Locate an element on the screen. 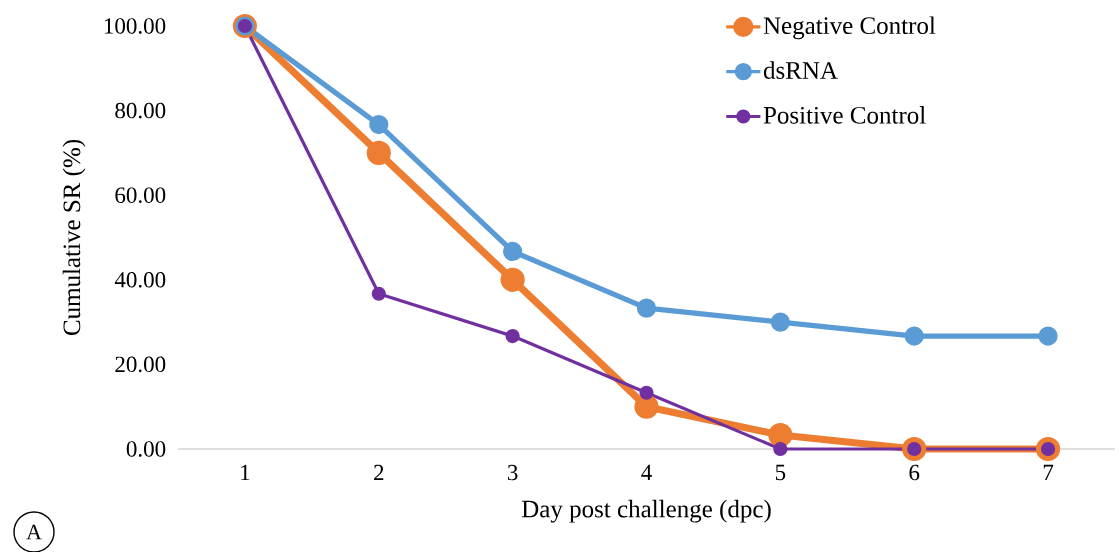 This screenshot has height=552, width=1120. x-tick-label: 1 is located at coordinates (245, 472).